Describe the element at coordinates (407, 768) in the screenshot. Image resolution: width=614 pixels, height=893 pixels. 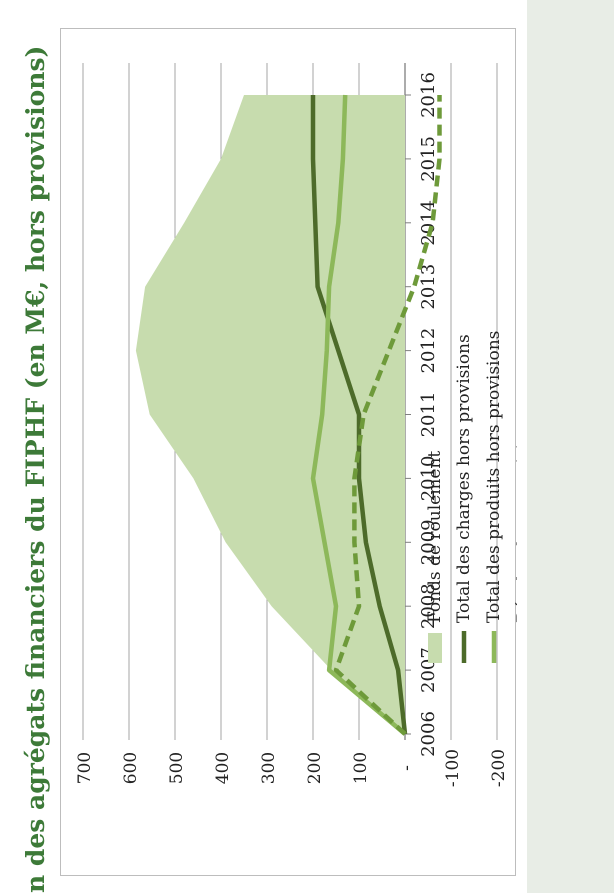
I see `y-tick-label: -` at that location.